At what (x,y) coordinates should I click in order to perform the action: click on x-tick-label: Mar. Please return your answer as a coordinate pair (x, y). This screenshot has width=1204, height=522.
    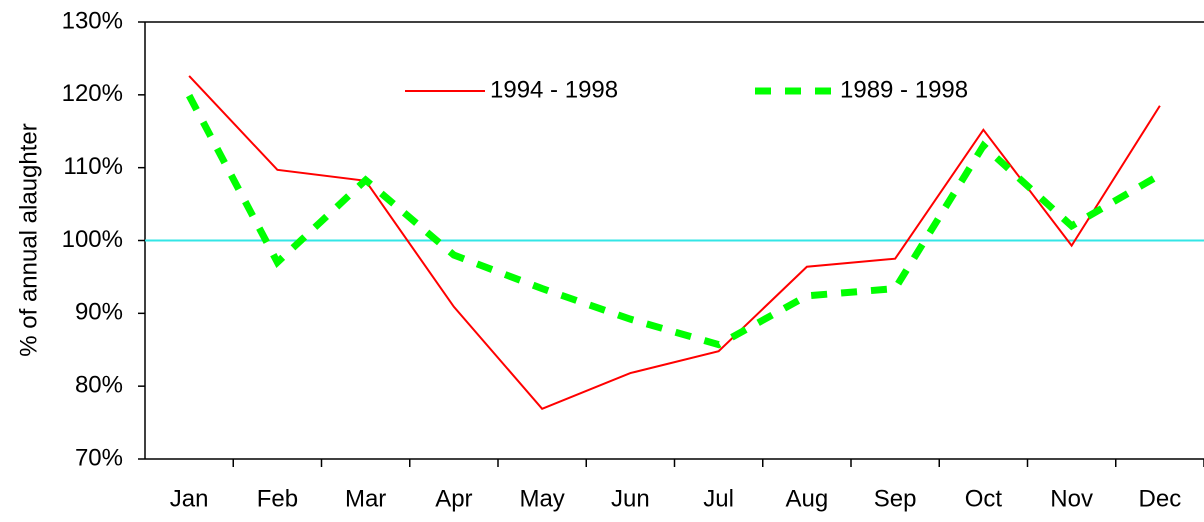
    Looking at the image, I should click on (365, 498).